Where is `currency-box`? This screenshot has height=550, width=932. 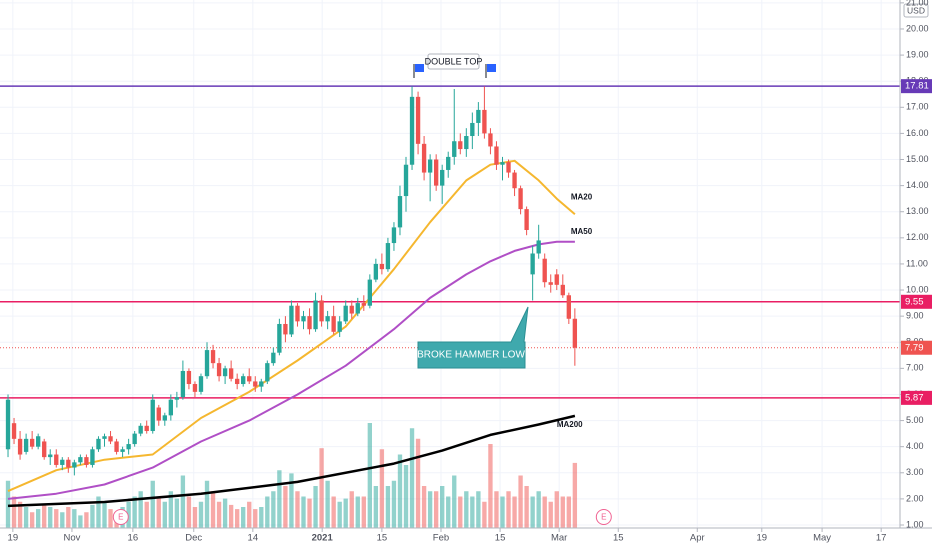 currency-box is located at coordinates (916, 10).